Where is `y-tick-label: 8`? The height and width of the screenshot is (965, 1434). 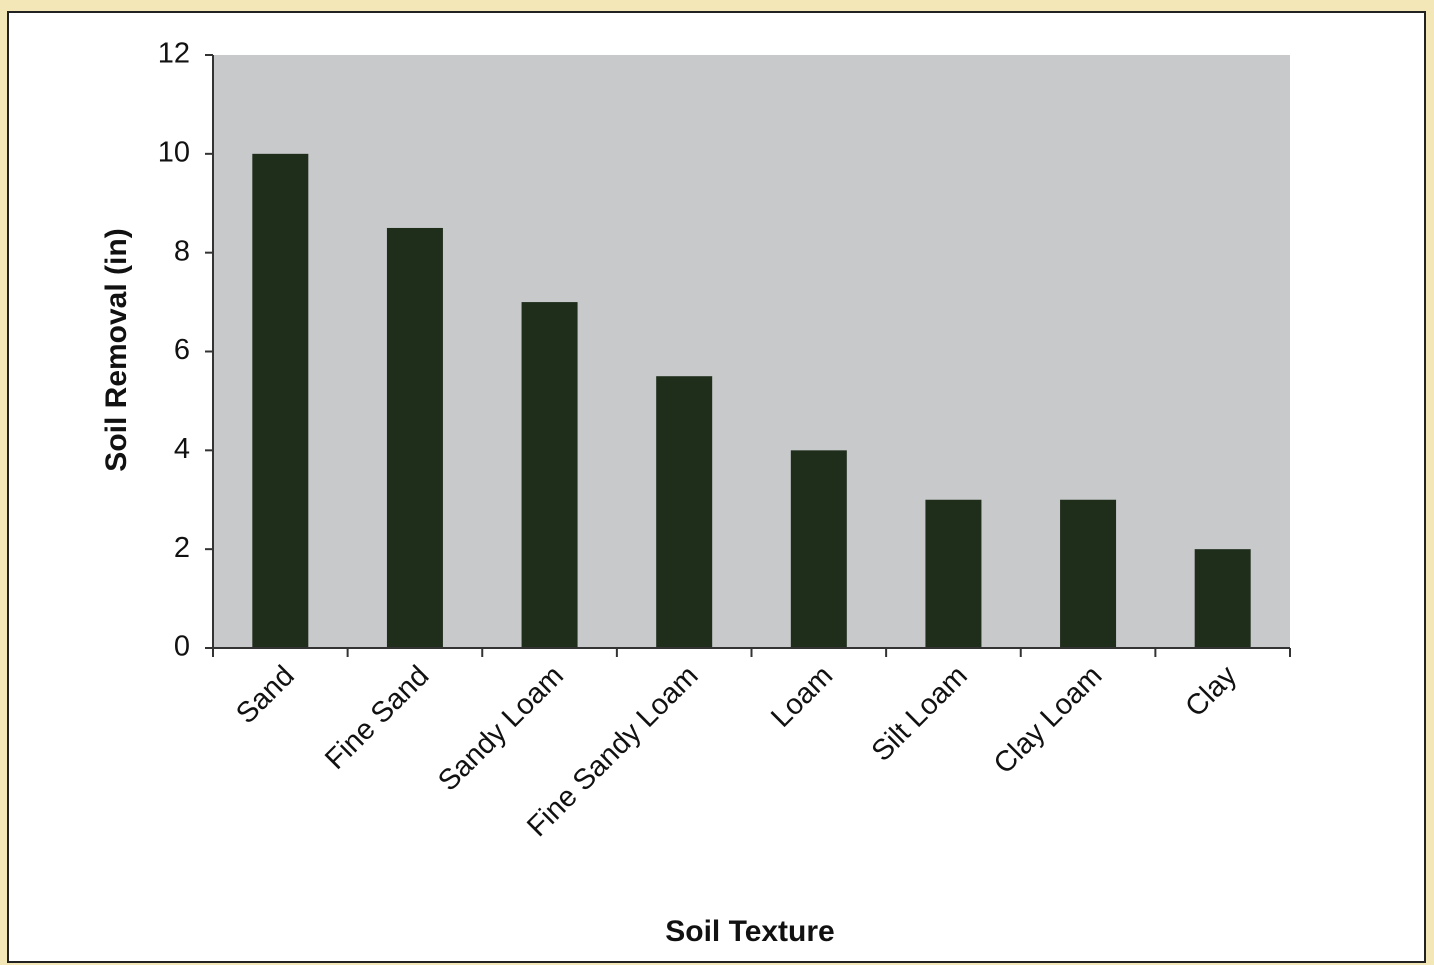 y-tick-label: 8 is located at coordinates (182, 251).